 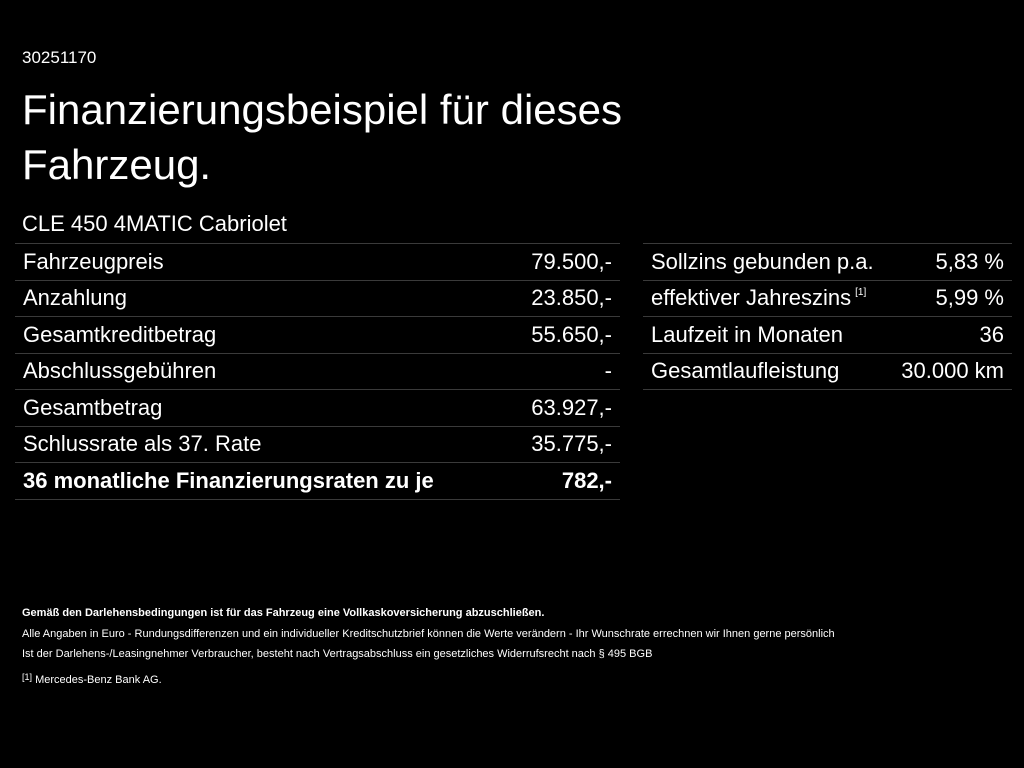 I want to click on title: Fahrzeug., so click(x=117, y=164).